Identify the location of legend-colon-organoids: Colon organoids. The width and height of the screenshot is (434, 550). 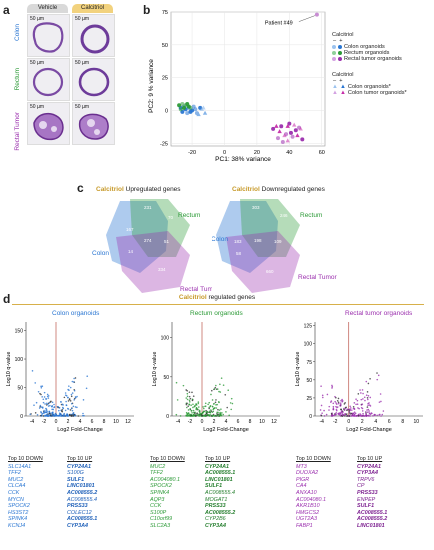
(364, 47).